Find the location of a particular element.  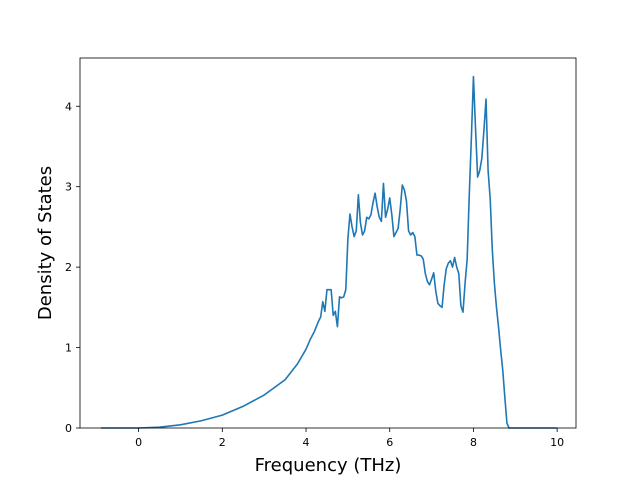

y-tick-label: 4 is located at coordinates (68, 106).